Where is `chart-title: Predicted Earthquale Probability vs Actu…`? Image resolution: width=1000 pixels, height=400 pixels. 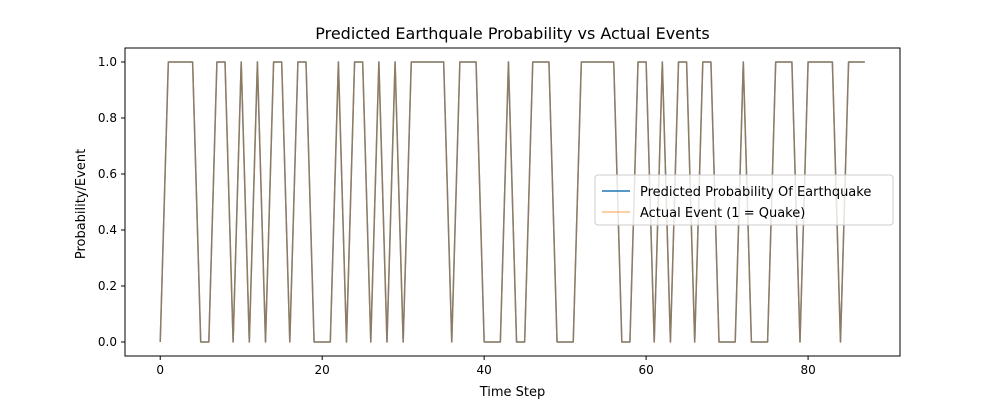 chart-title: Predicted Earthquale Probability vs Actu… is located at coordinates (512, 33).